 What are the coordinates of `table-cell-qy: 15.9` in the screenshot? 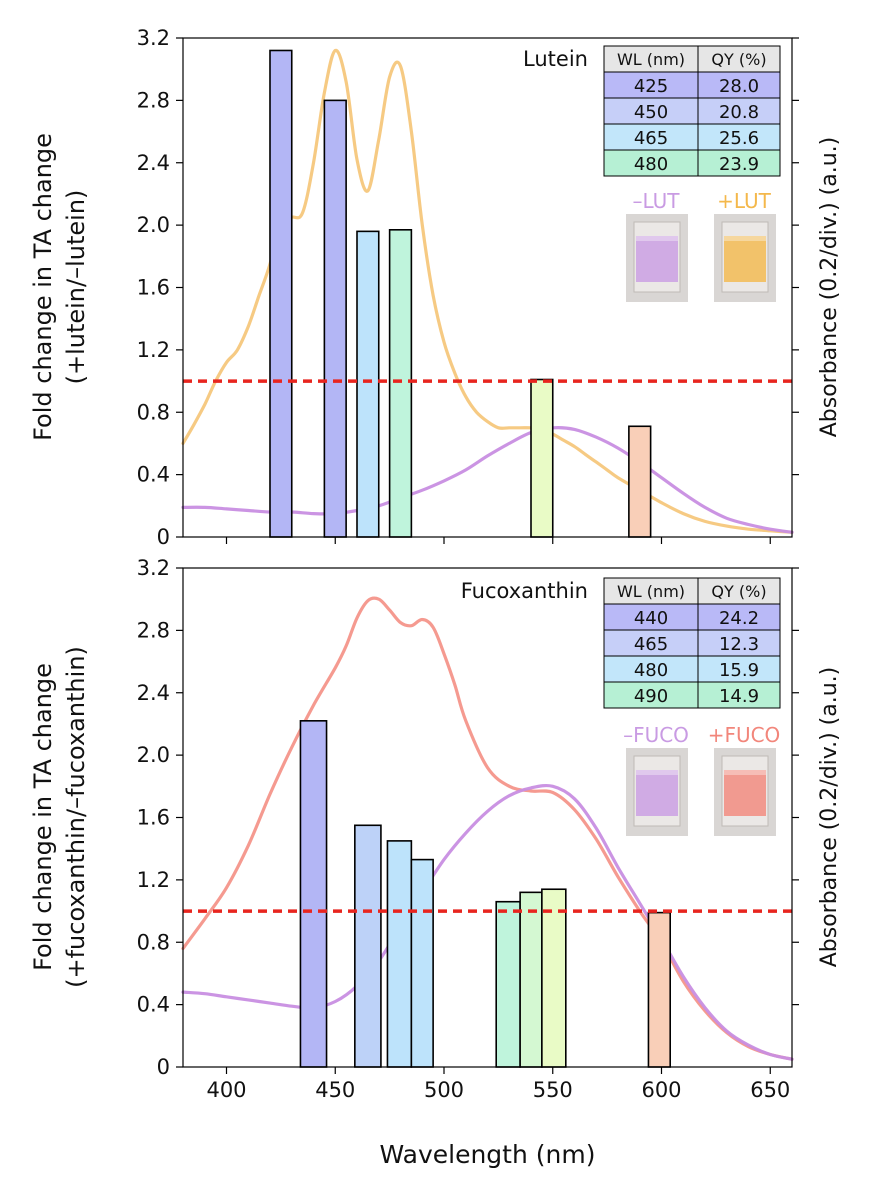 It's located at (739, 670).